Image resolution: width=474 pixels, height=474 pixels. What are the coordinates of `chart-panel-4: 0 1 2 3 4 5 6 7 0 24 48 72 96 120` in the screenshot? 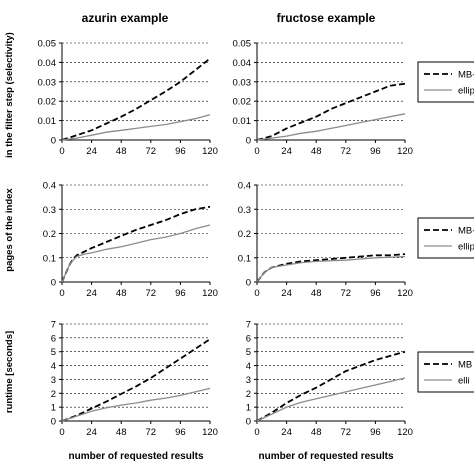 It's located at (134, 379).